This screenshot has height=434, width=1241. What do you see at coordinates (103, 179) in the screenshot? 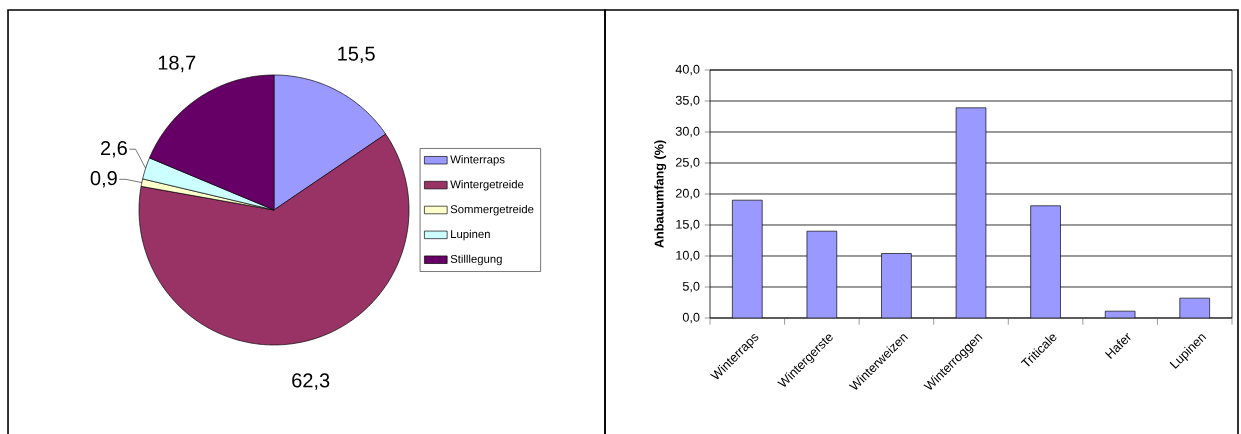
I see `data-label: 0,9` at bounding box center [103, 179].